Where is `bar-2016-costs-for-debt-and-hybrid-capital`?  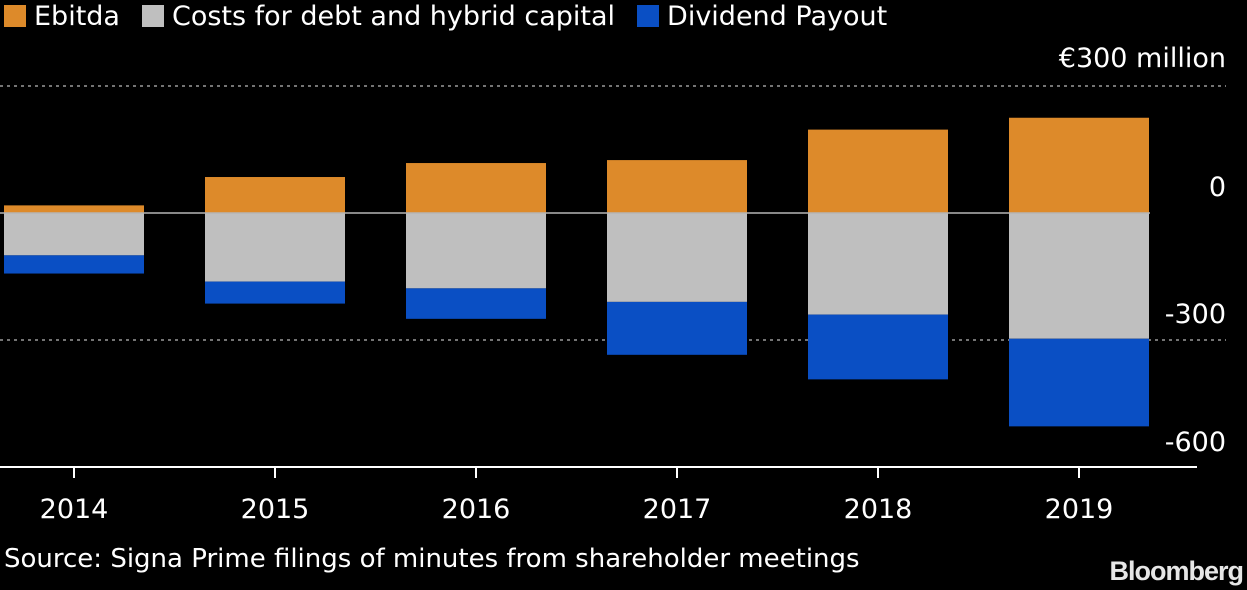 bar-2016-costs-for-debt-and-hybrid-capital is located at coordinates (476, 251).